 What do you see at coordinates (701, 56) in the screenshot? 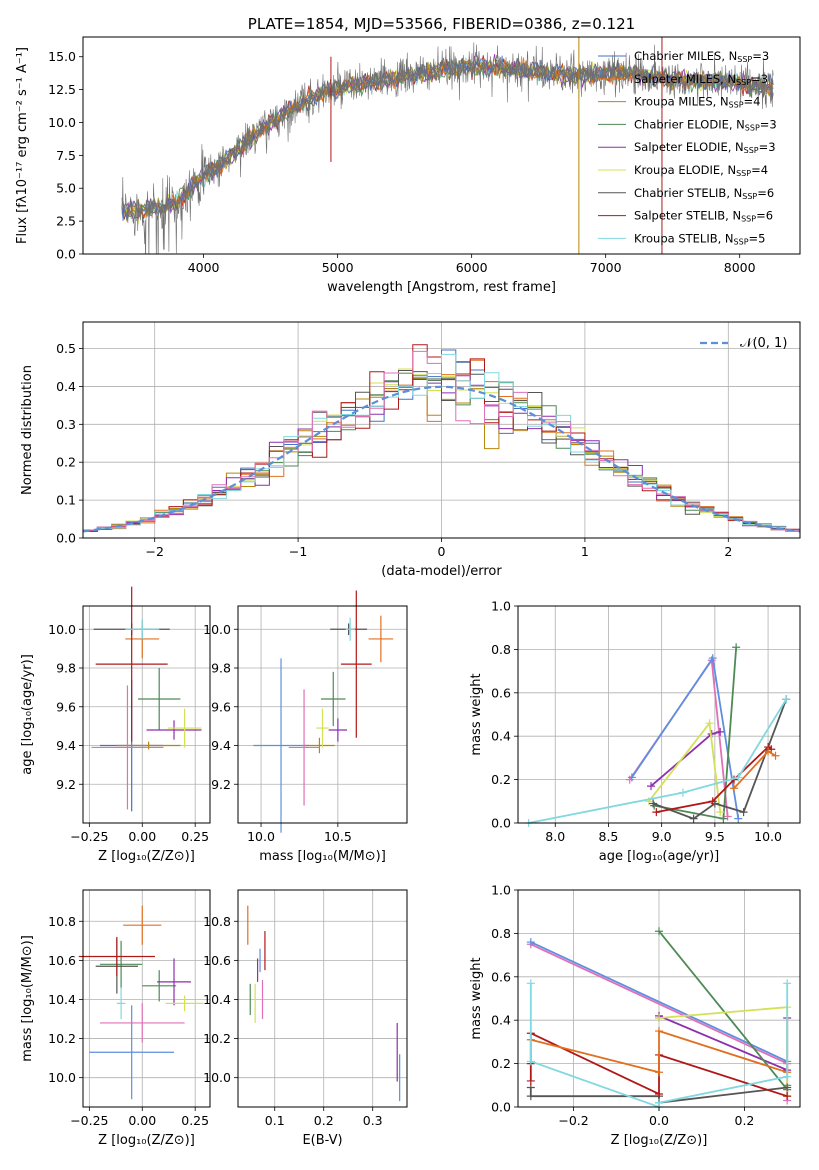
I see `legend-label: Chabrier MILES, NSSP=3` at bounding box center [701, 56].